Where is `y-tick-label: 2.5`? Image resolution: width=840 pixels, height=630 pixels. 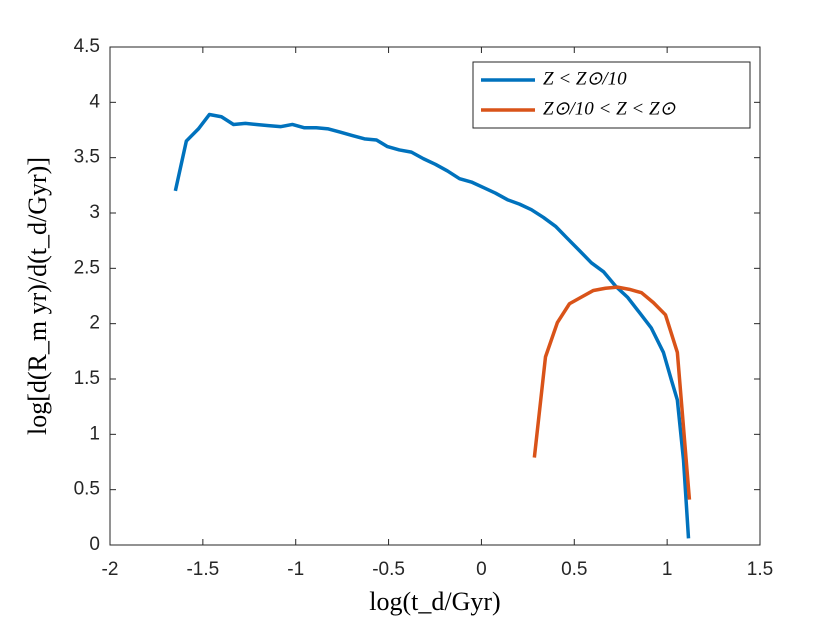 y-tick-label: 2.5 is located at coordinates (87, 267).